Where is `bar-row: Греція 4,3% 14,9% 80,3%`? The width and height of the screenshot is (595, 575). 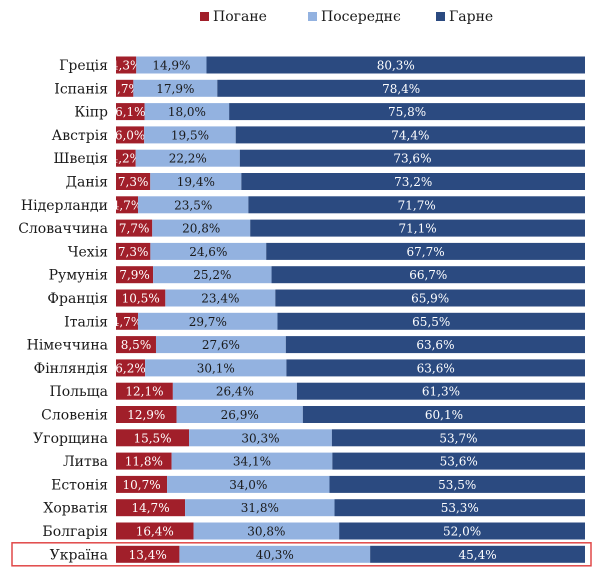 bar-row: Греція 4,3% 14,9% 80,3% is located at coordinates (322, 65).